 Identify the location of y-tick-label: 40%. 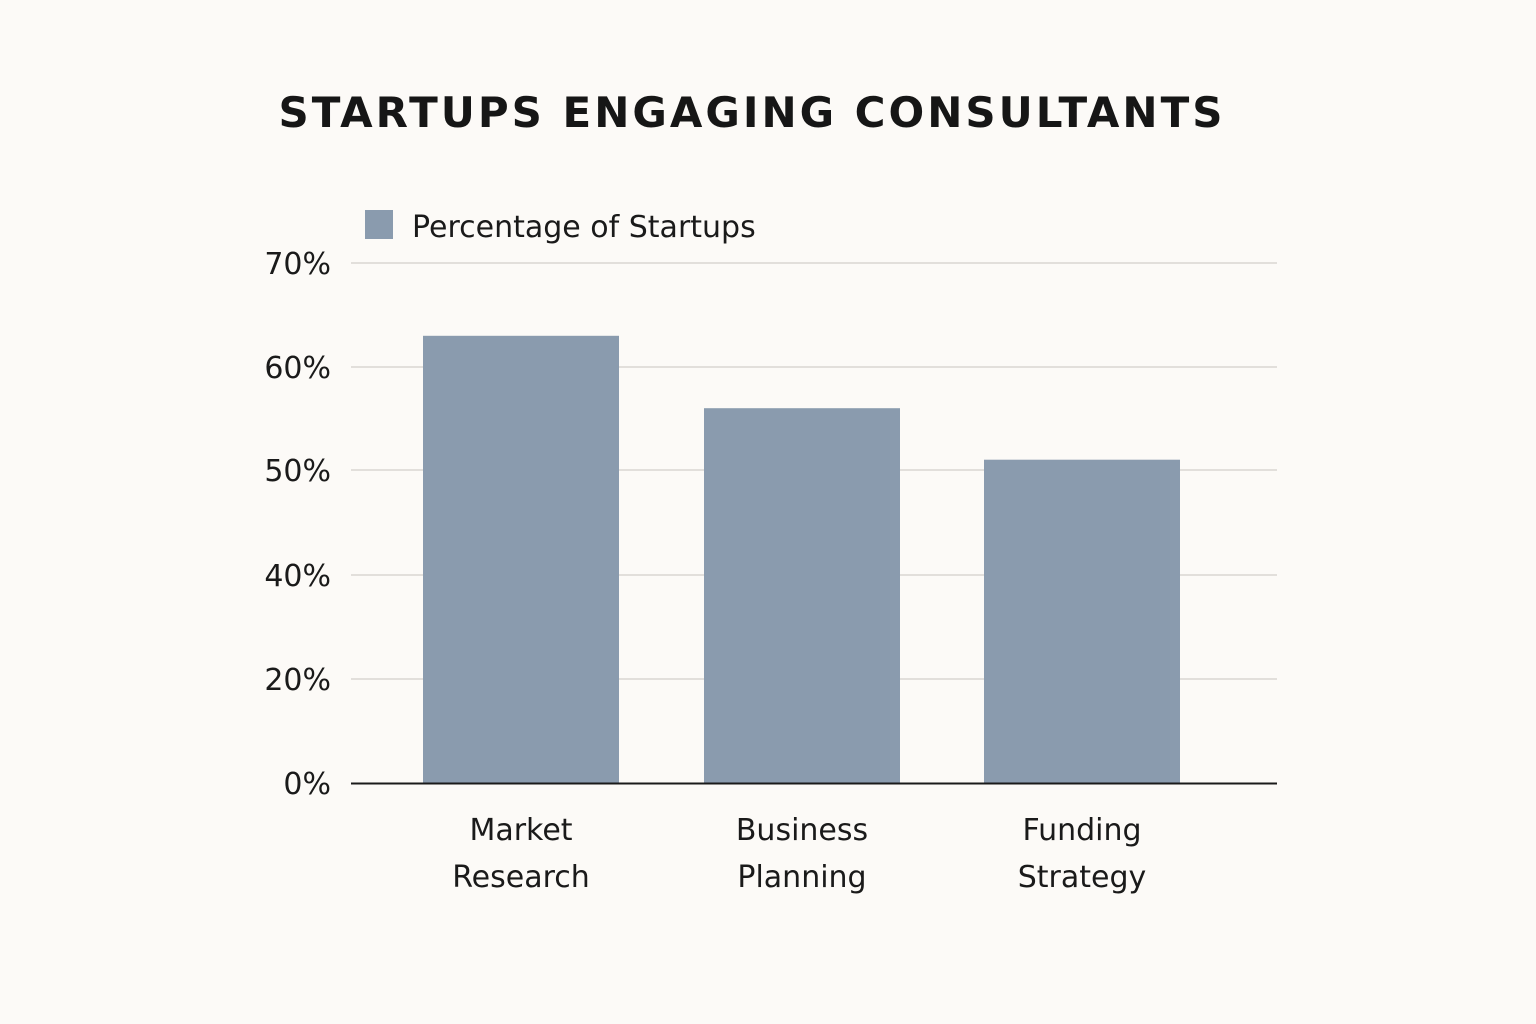
(297, 576).